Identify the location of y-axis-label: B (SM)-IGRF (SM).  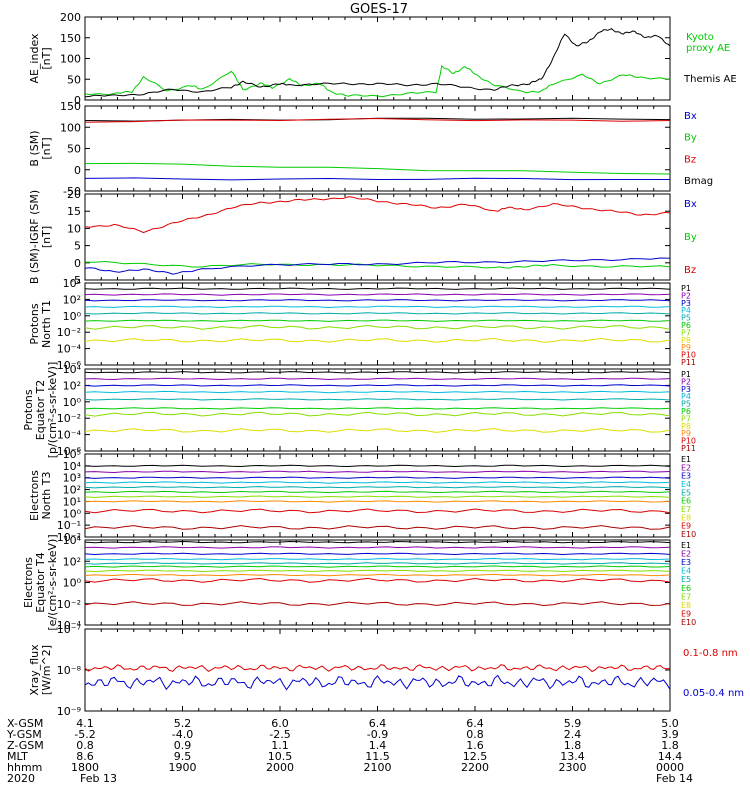
(34, 237).